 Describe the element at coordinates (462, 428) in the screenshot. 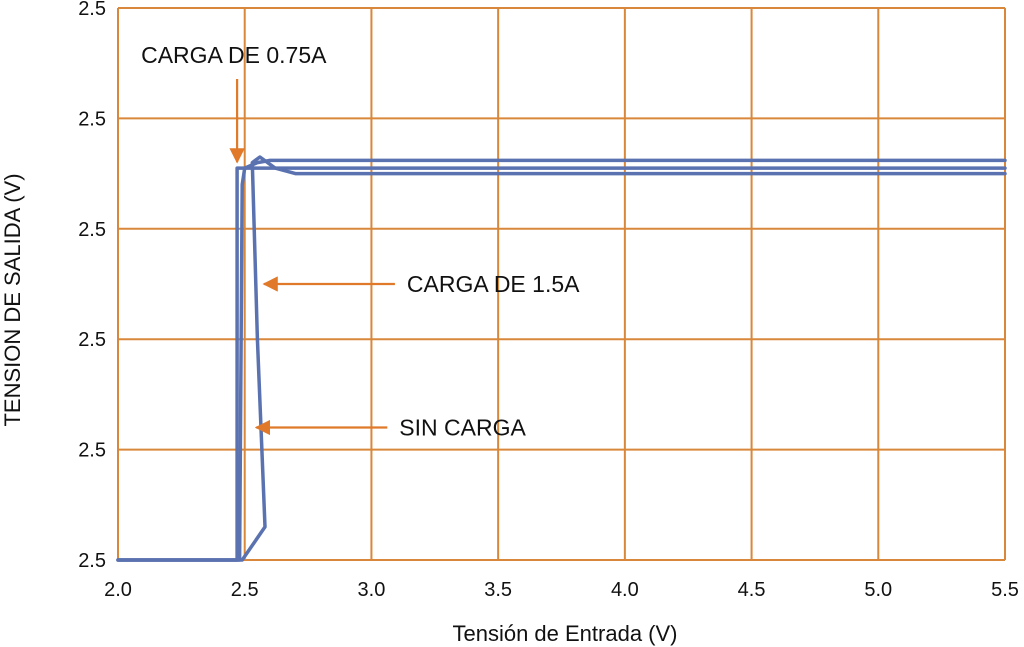

I see `annotation-label: SIN CARGA` at that location.